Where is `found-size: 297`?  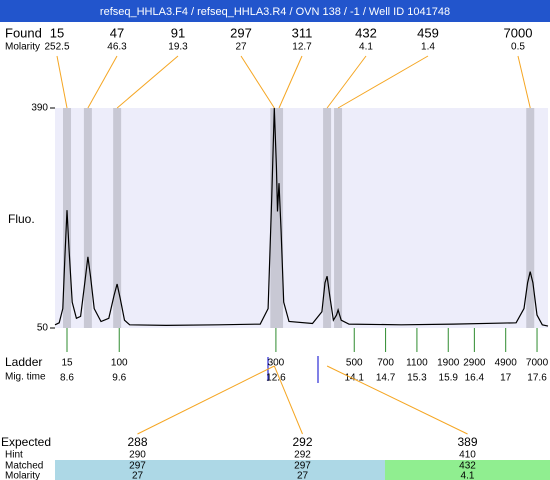 found-size: 297 is located at coordinates (241, 32).